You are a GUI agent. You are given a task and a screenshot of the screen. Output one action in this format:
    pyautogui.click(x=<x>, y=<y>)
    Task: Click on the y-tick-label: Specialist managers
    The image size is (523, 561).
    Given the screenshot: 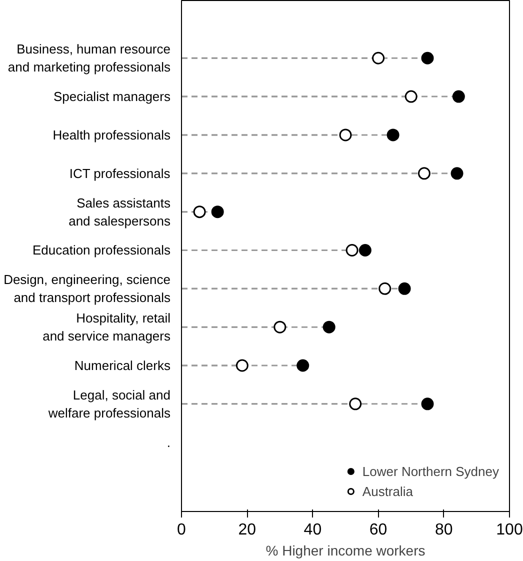 What is the action you would take?
    pyautogui.click(x=112, y=96)
    